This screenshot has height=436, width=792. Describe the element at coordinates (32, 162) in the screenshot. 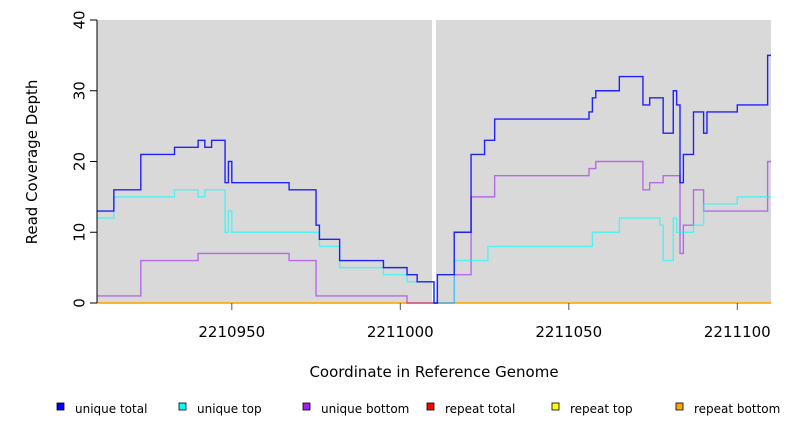

I see `y-axis-label: Read Coverage Depth` at that location.